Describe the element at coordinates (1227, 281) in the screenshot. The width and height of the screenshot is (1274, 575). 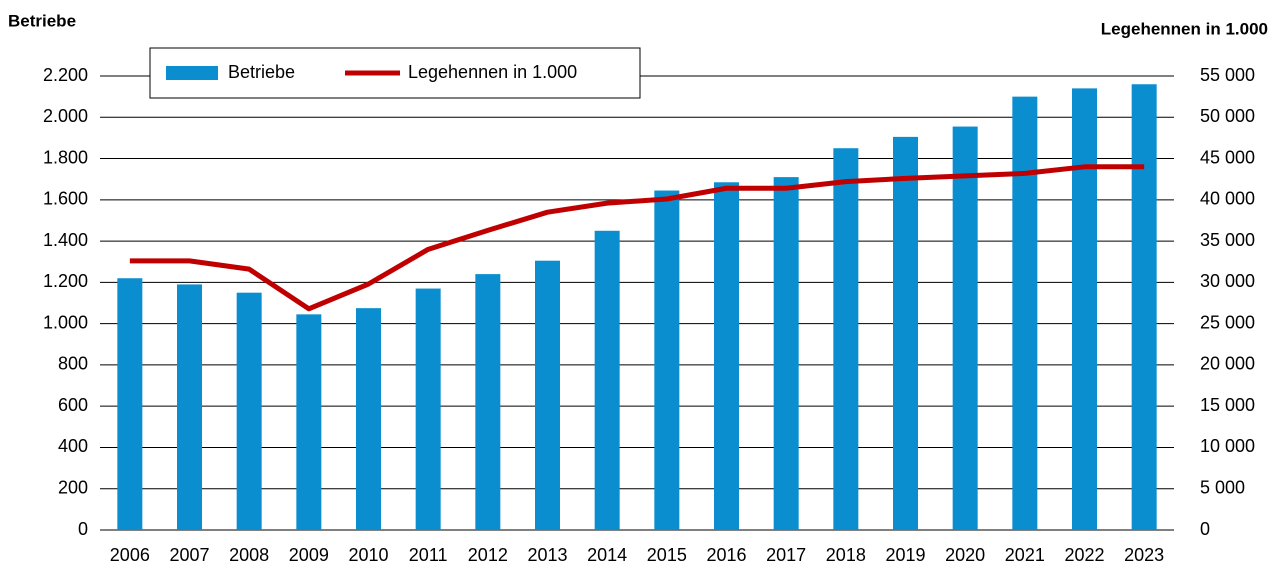
I see `y2-tick-label: 30 000` at that location.